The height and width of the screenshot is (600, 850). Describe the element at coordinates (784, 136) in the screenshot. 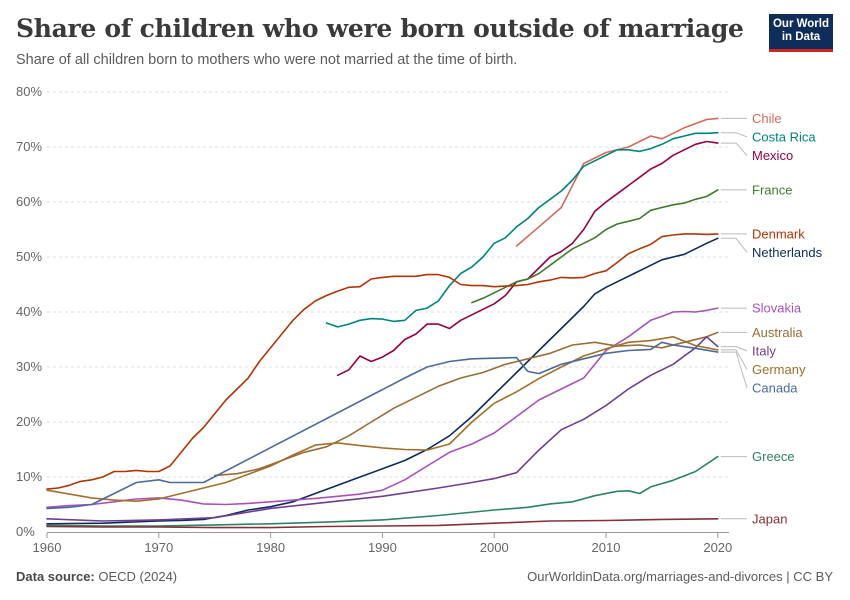

I see `legend-label-costa-rica: Costa Rica` at that location.